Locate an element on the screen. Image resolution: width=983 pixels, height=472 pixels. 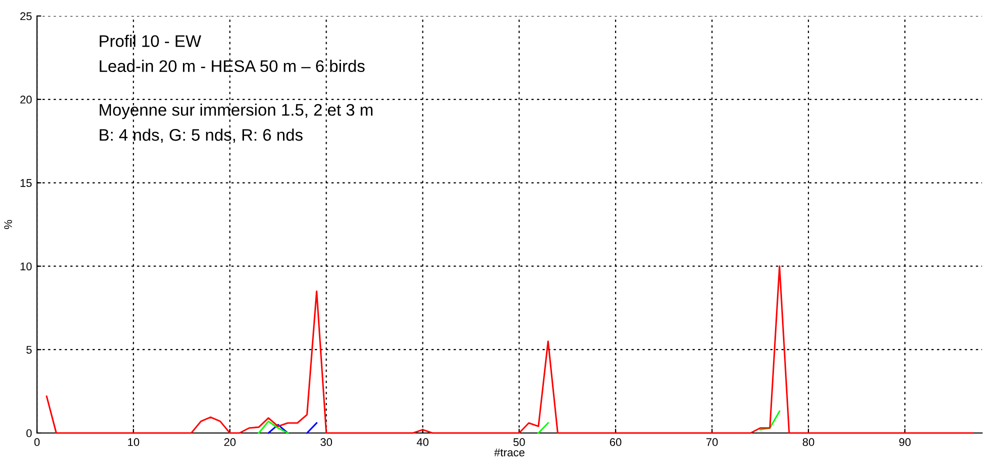
y-tick-label: 25 is located at coordinates (26, 16).